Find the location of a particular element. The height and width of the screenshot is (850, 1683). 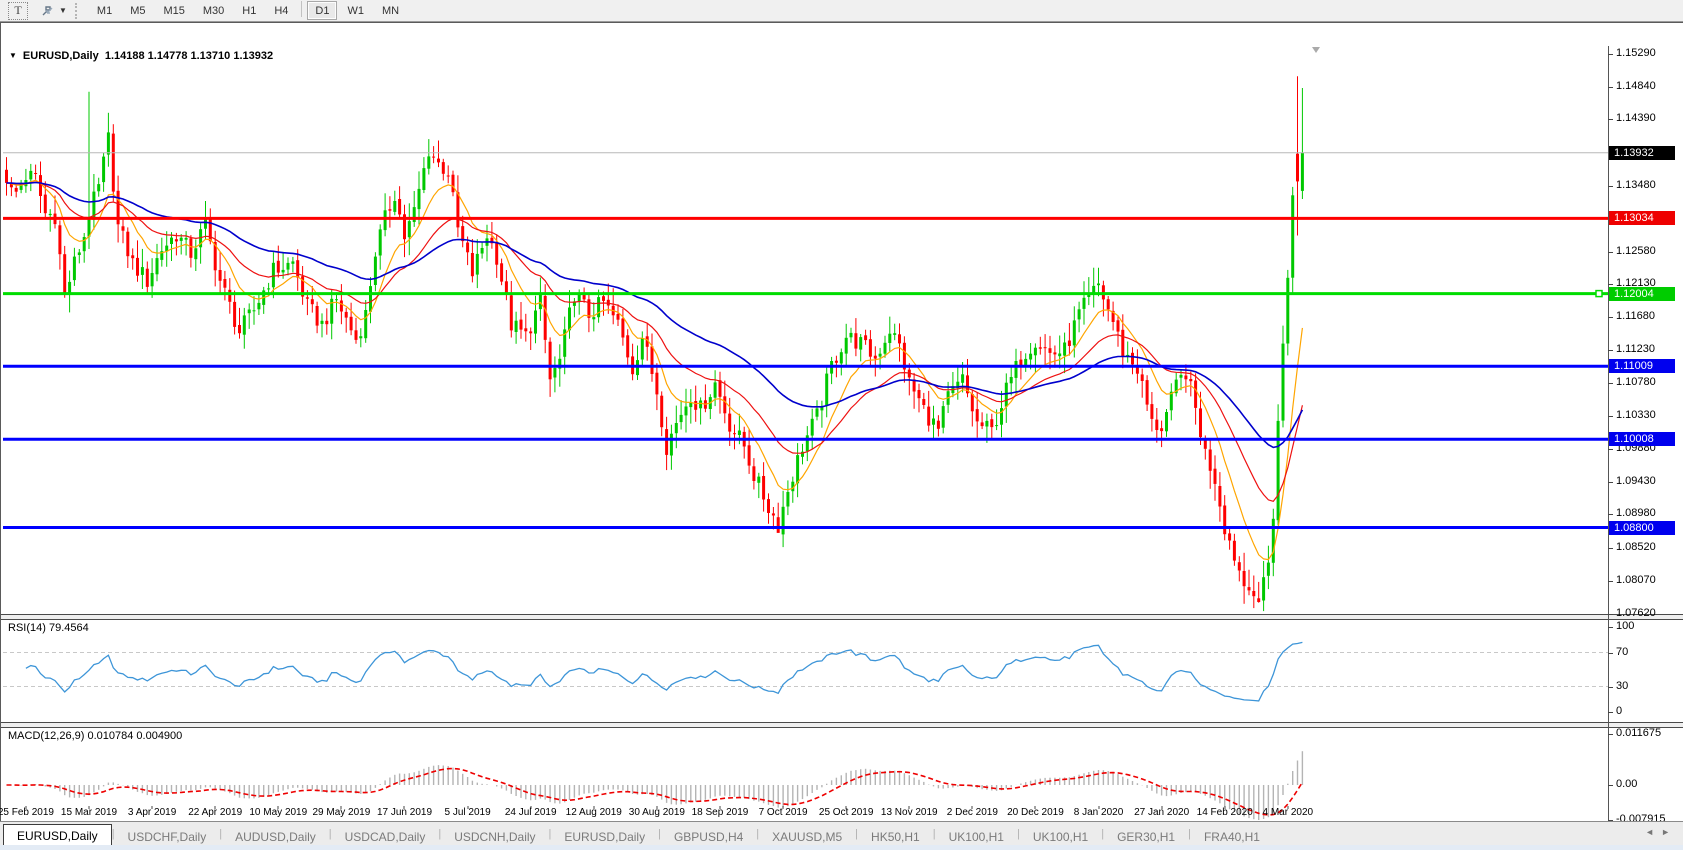

date-label: 10 May 2019 is located at coordinates (278, 812).